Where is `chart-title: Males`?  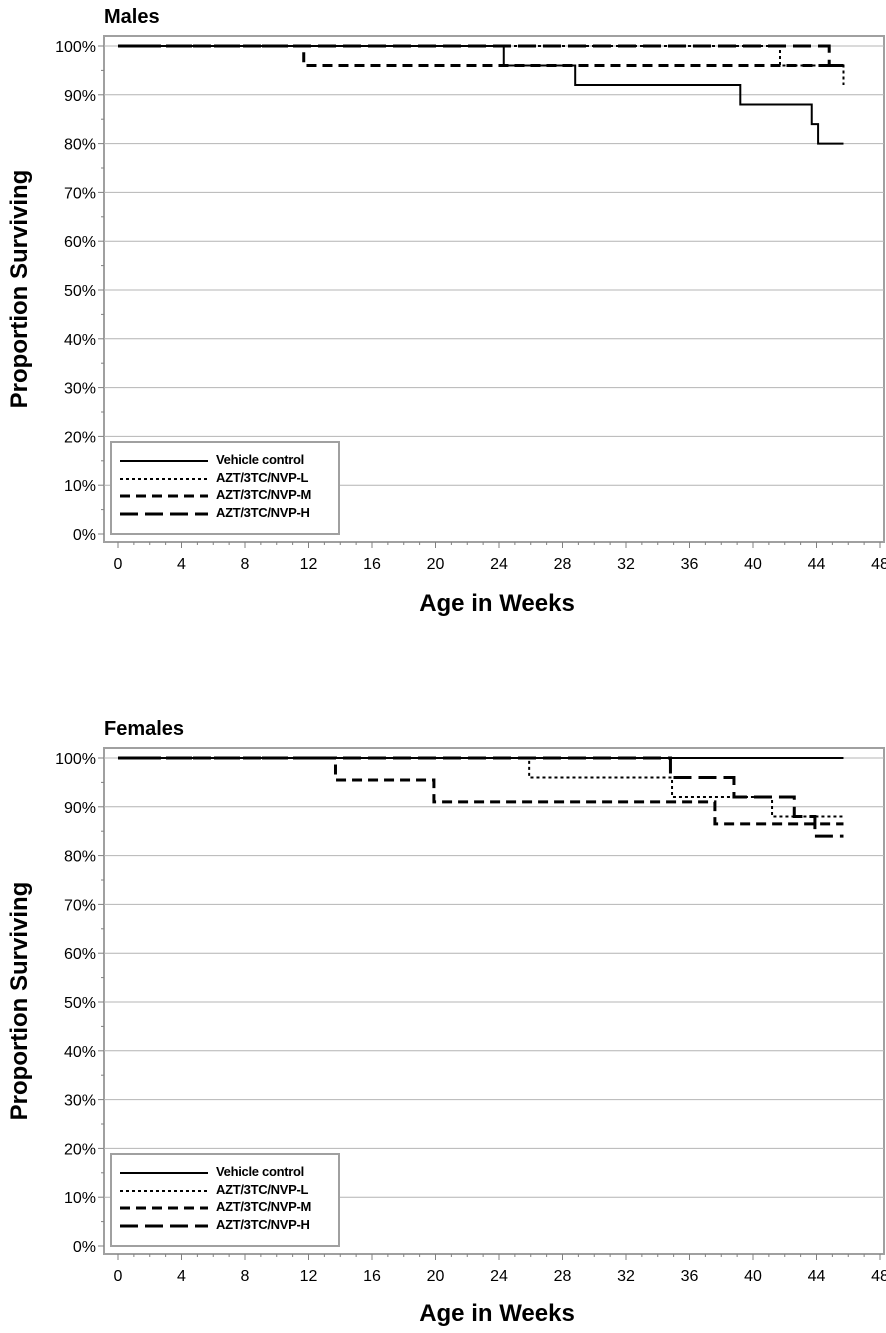
chart-title: Males is located at coordinates (132, 17).